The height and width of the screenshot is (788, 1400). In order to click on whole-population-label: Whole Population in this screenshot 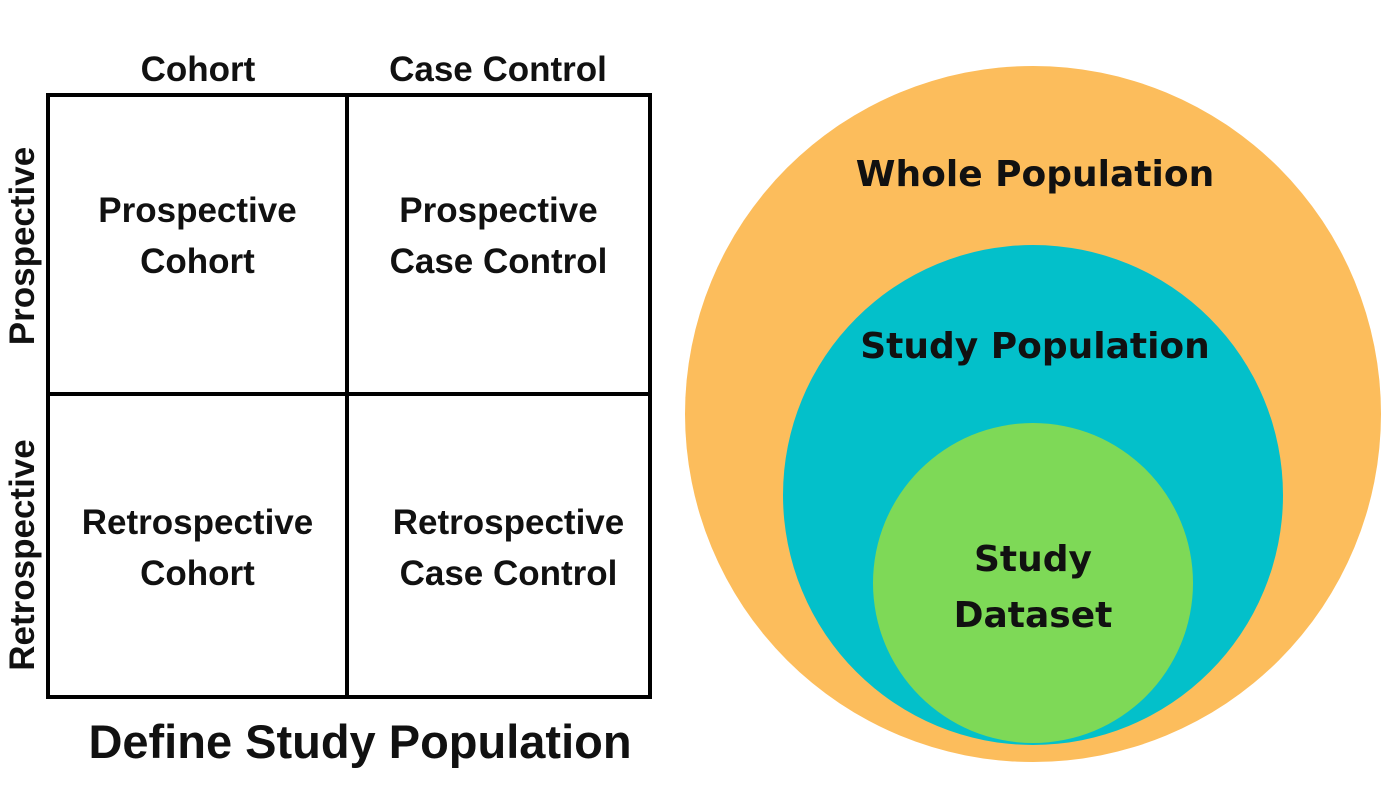, I will do `click(1035, 174)`.